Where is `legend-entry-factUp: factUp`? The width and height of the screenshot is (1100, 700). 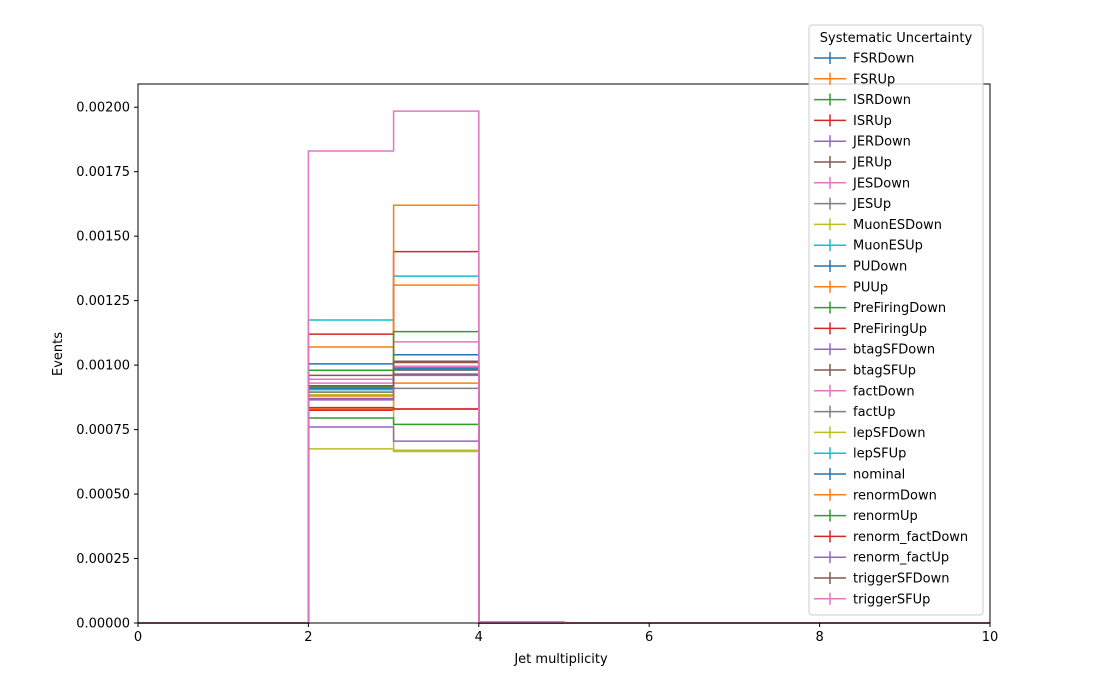 legend-entry-factUp: factUp is located at coordinates (855, 412).